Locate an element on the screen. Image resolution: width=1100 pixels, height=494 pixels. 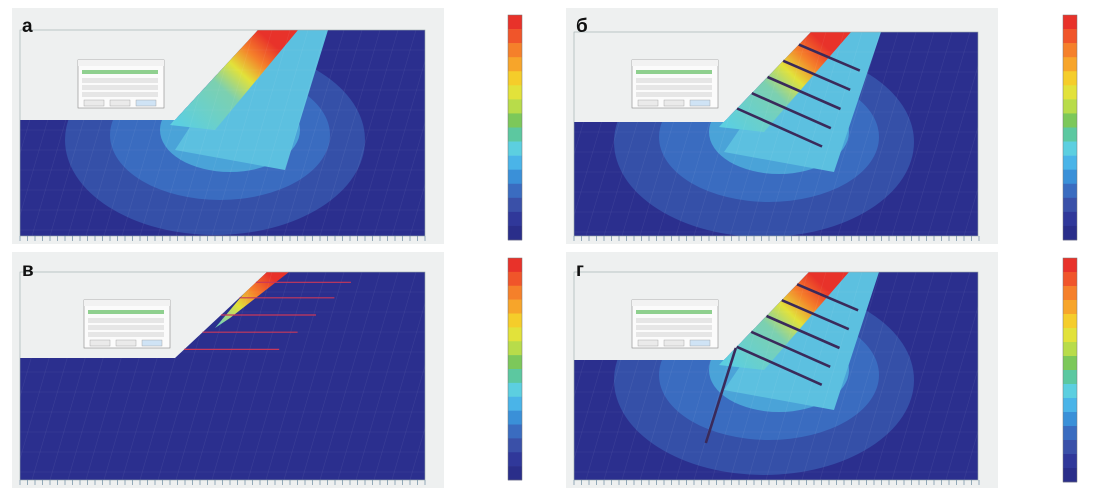
dialog-title-bar is located at coordinates (675, 63).